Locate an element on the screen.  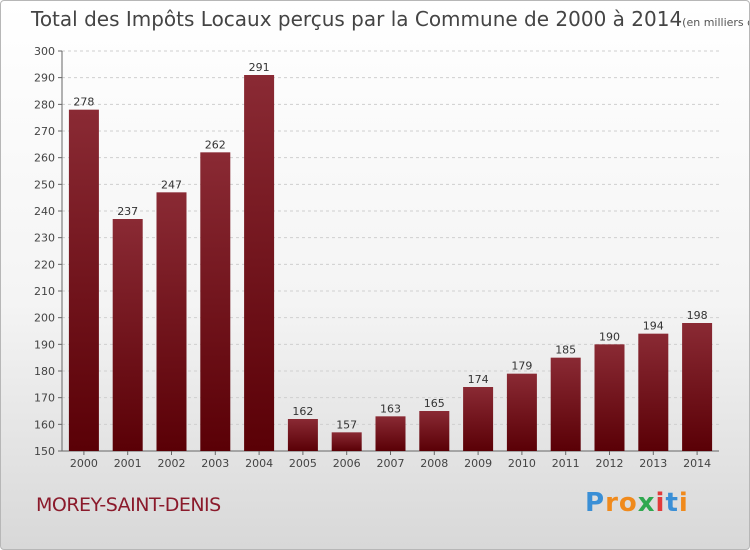
y-tick-label: 300 is located at coordinates (44, 51).